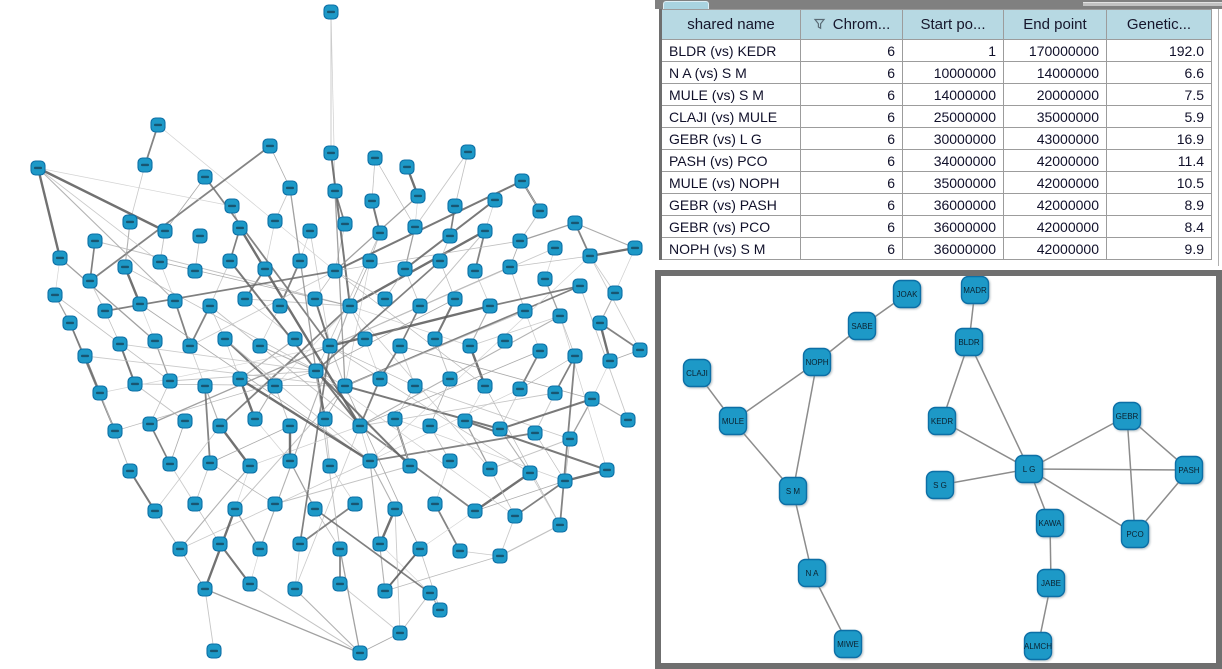 Image resolution: width=1222 pixels, height=669 pixels. Describe the element at coordinates (1159, 138) in the screenshot. I see `cell-value: 16.9` at that location.